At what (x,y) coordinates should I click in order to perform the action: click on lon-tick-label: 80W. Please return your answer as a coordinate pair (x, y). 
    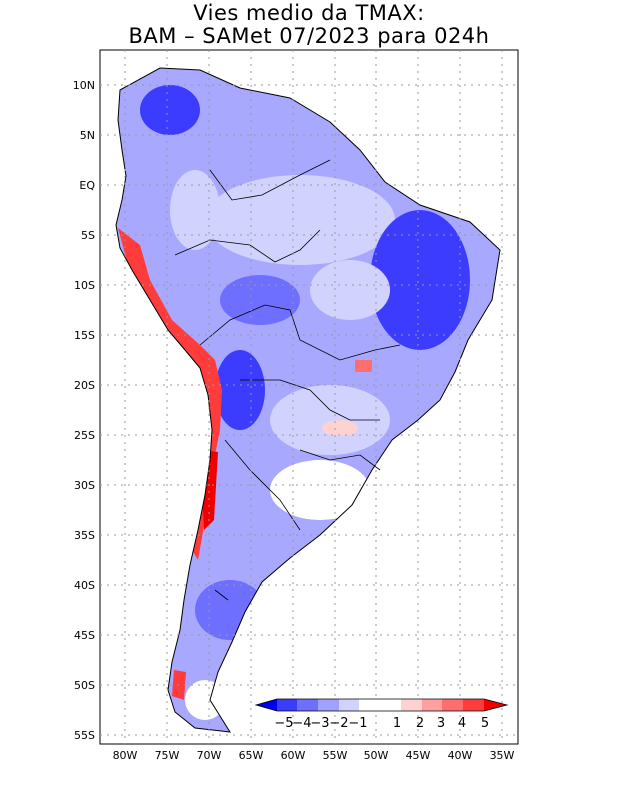
    Looking at the image, I should click on (125, 755).